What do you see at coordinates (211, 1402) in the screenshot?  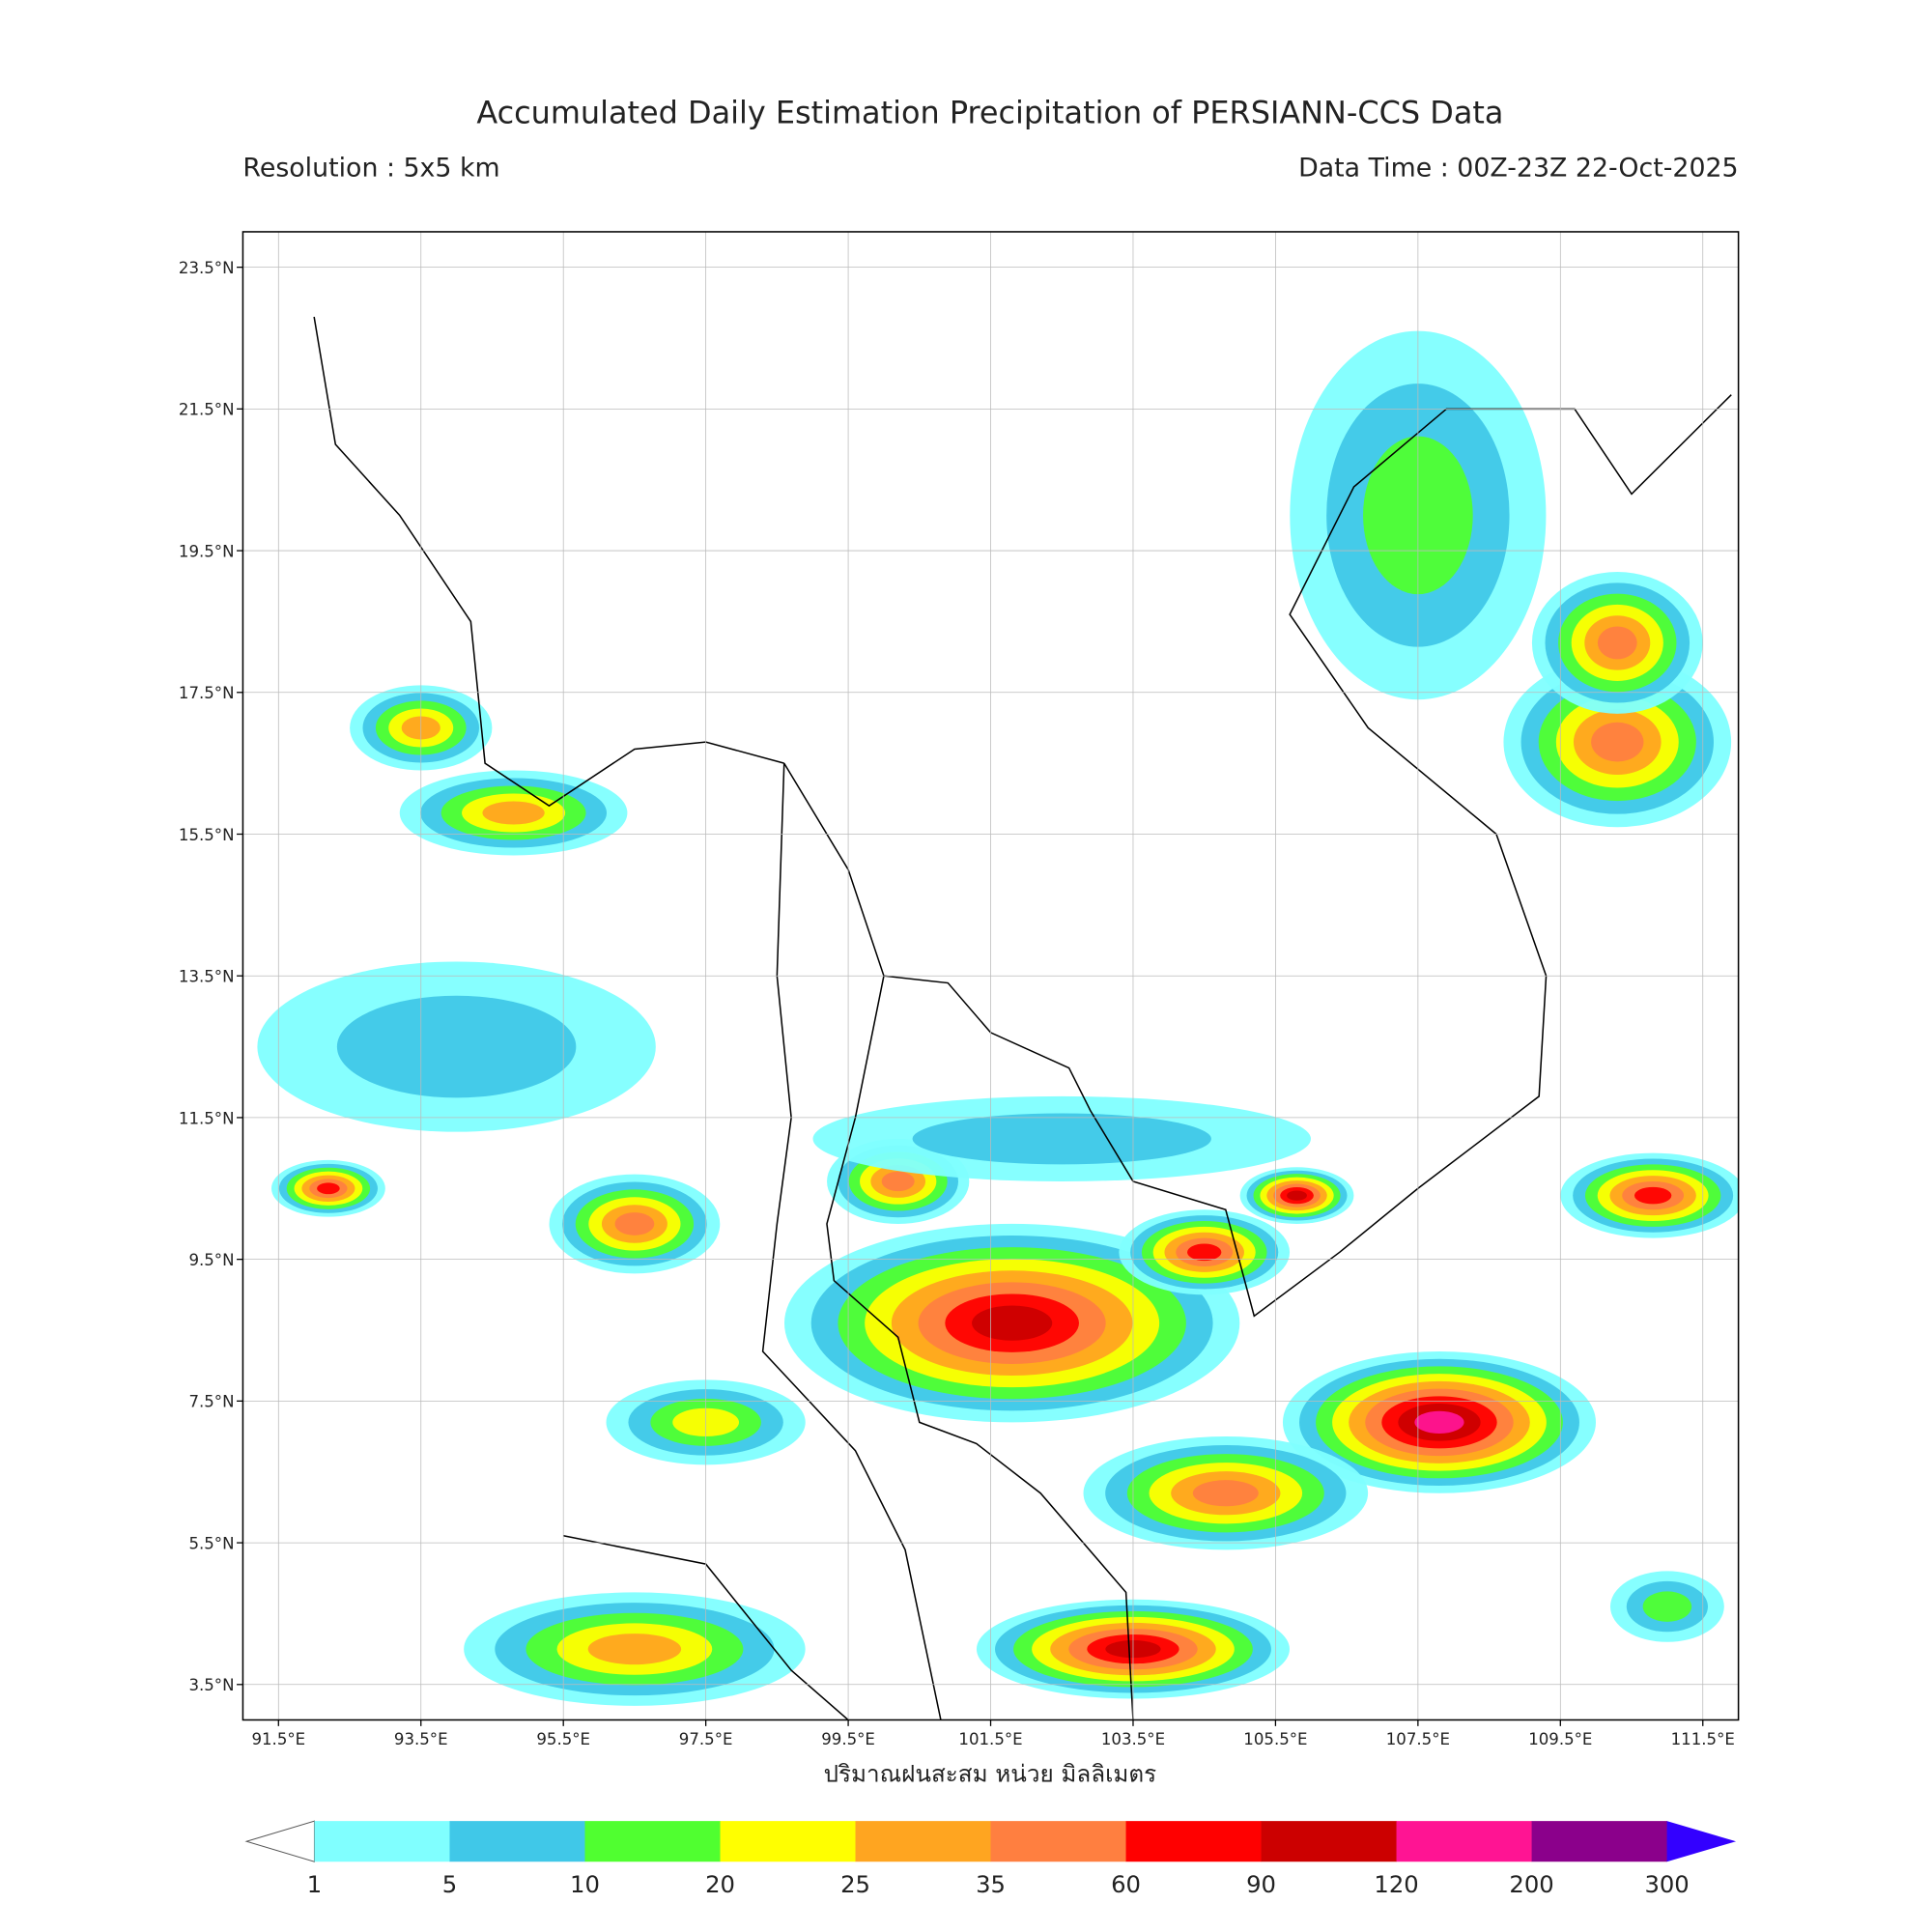 I see `y-tick-label: 7.5°N` at bounding box center [211, 1402].